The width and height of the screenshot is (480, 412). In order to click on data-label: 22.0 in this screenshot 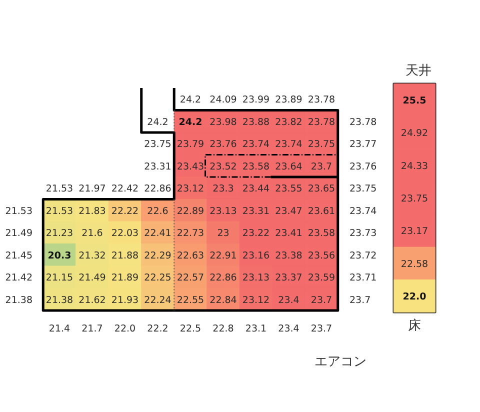, I will do `click(414, 297)`.